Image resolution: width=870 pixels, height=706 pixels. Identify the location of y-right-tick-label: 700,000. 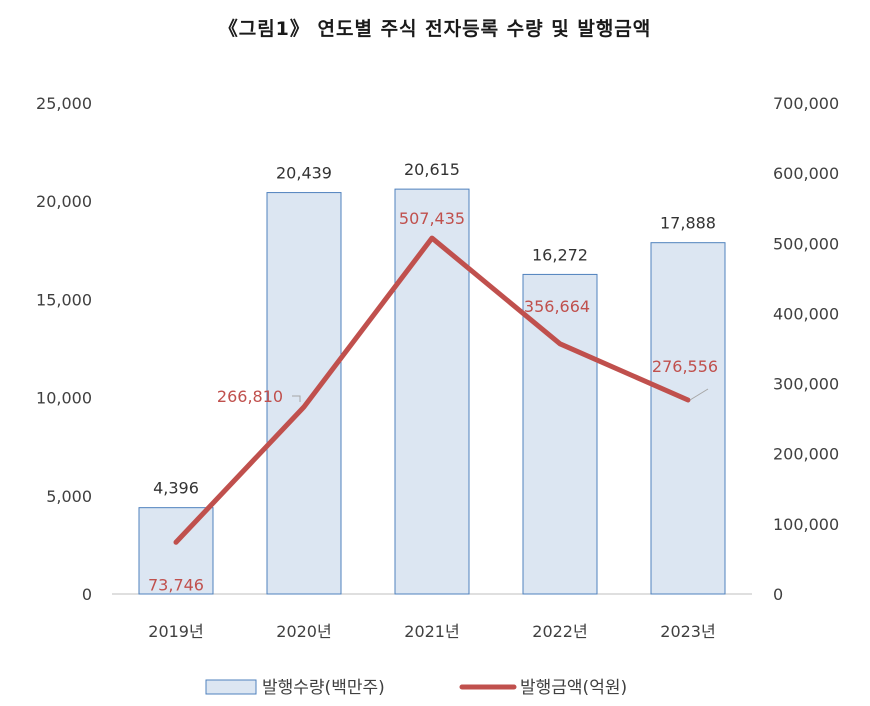
(806, 103).